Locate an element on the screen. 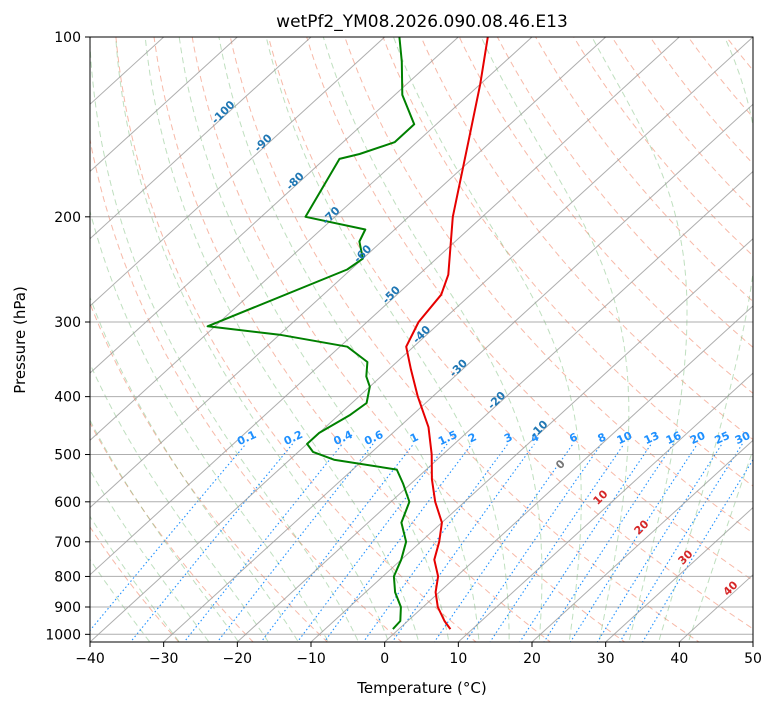 This screenshot has height=708, width=775. y-tick-label: 200 is located at coordinates (67, 218).